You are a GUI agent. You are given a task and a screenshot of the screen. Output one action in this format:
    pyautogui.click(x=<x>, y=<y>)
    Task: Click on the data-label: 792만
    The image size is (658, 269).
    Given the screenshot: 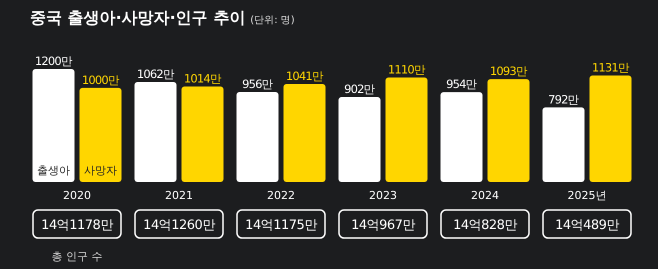 What is the action you would take?
    pyautogui.click(x=564, y=99)
    